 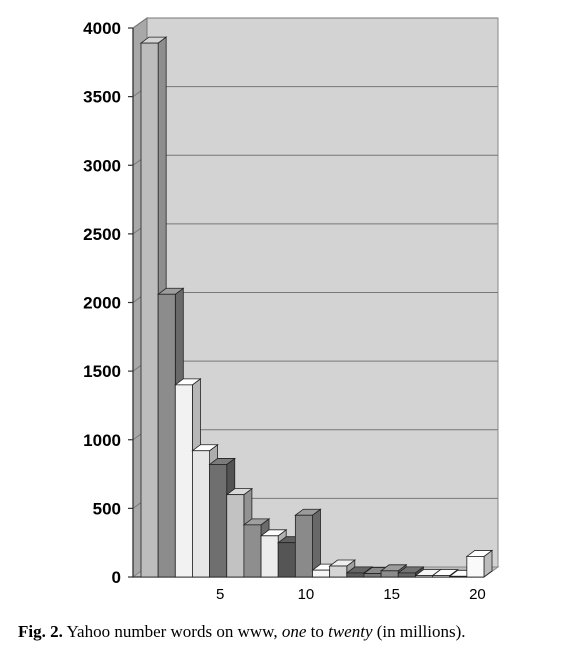 I want to click on y-tick-label: 1500, so click(x=102, y=371).